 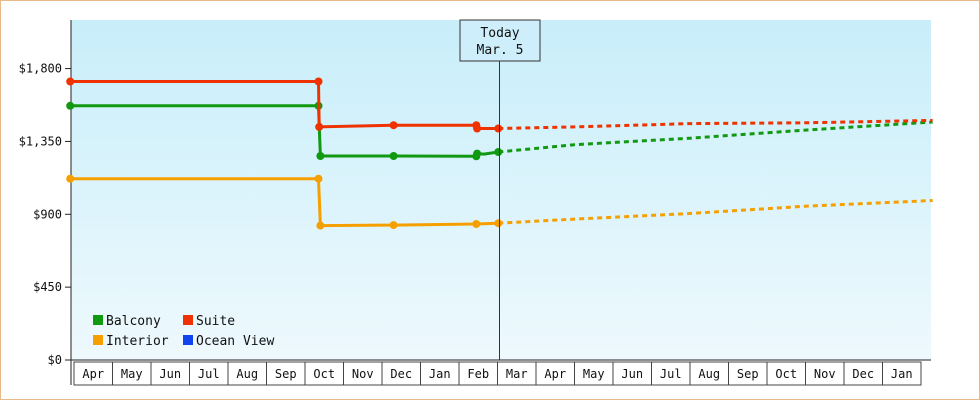 What do you see at coordinates (715, 124) in the screenshot?
I see `series-forecast-suite` at bounding box center [715, 124].